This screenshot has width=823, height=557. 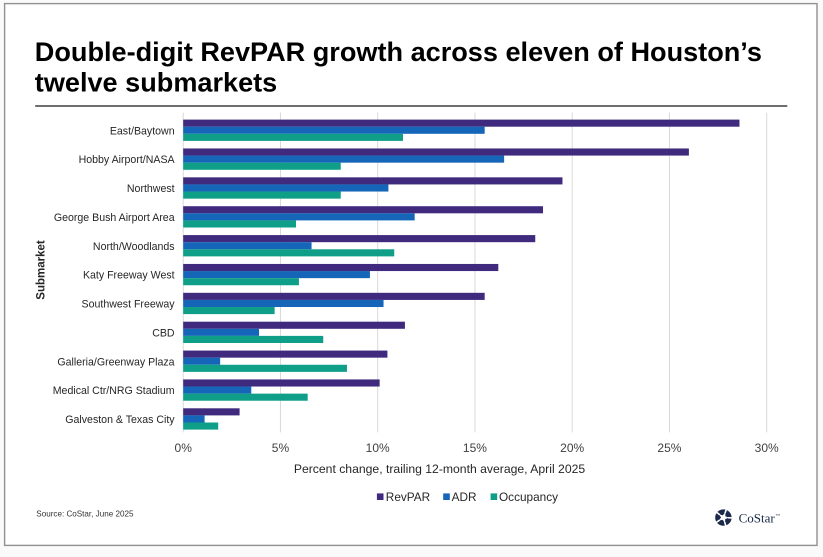 What do you see at coordinates (114, 391) in the screenshot?
I see `svg-text: Medical Ctr/NRG Stadium` at bounding box center [114, 391].